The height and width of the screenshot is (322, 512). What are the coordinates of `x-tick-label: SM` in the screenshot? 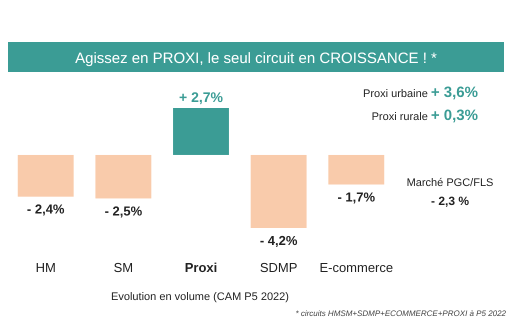 It's located at (124, 267).